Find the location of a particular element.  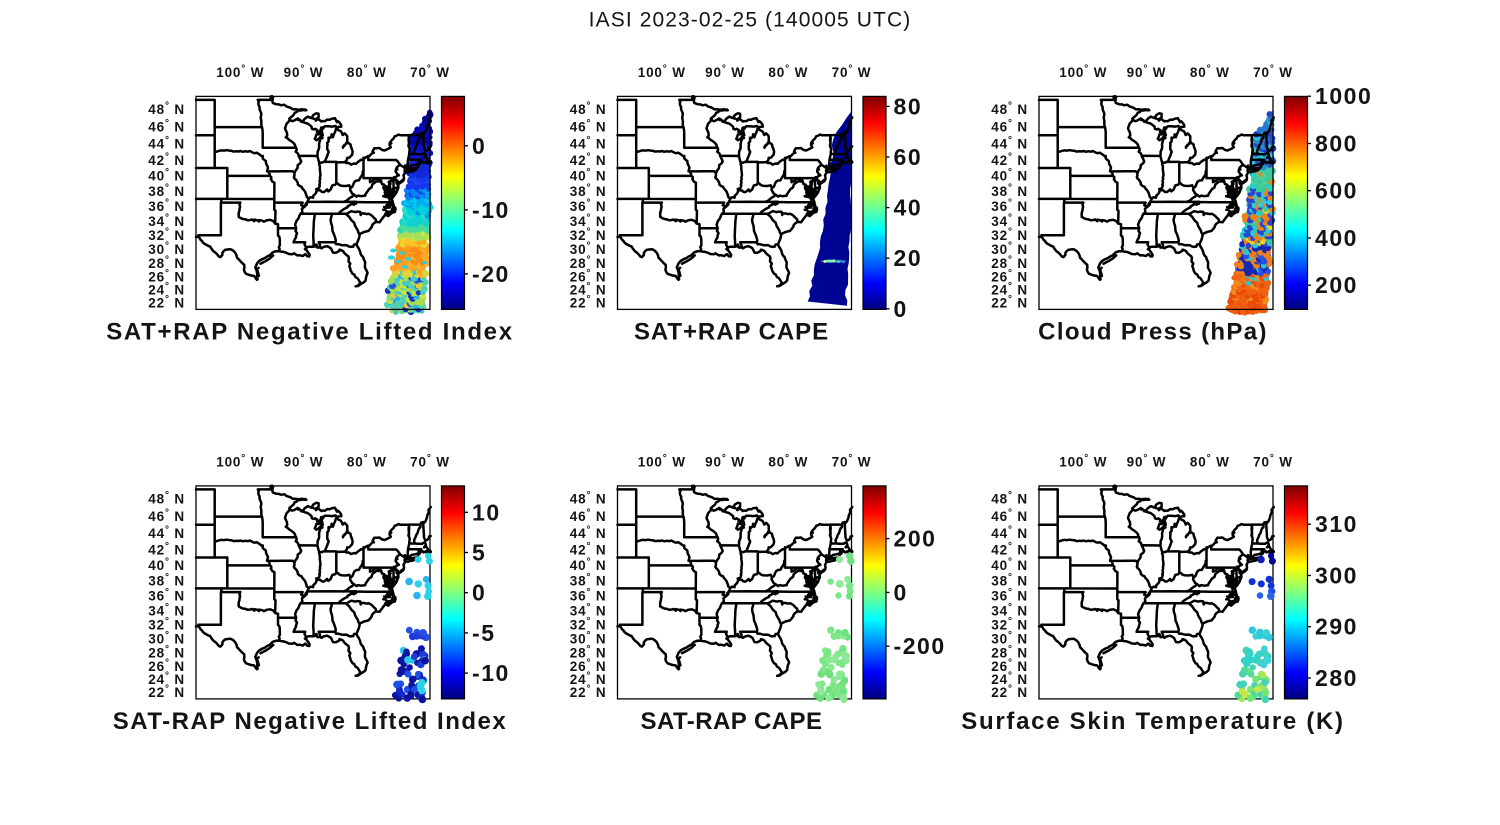

svg-text: -200 is located at coordinates (920, 646).